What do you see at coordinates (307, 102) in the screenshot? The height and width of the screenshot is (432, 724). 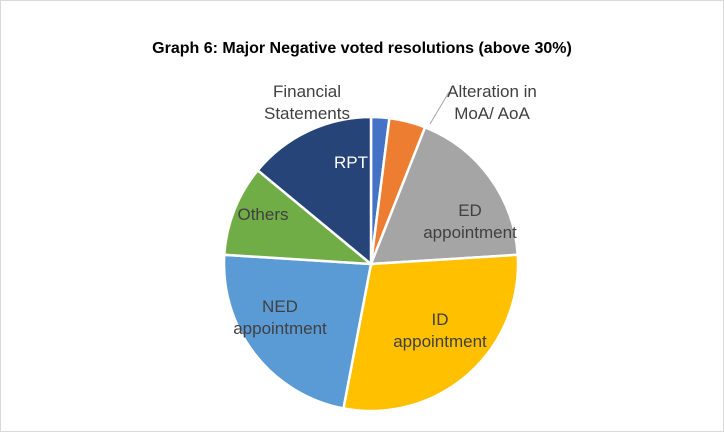 I see `slice-label: Financial Statements` at bounding box center [307, 102].